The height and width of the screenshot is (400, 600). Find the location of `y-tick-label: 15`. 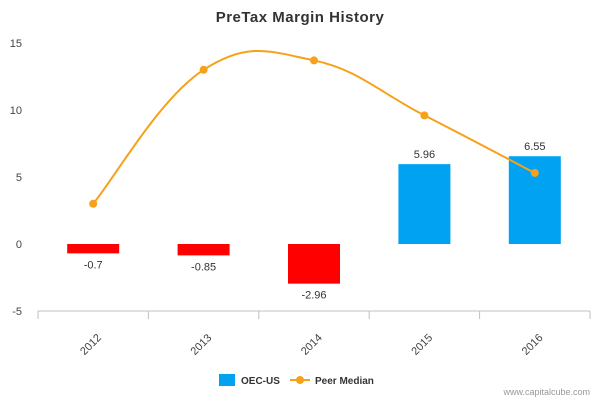

y-tick-label: 15 is located at coordinates (16, 44).